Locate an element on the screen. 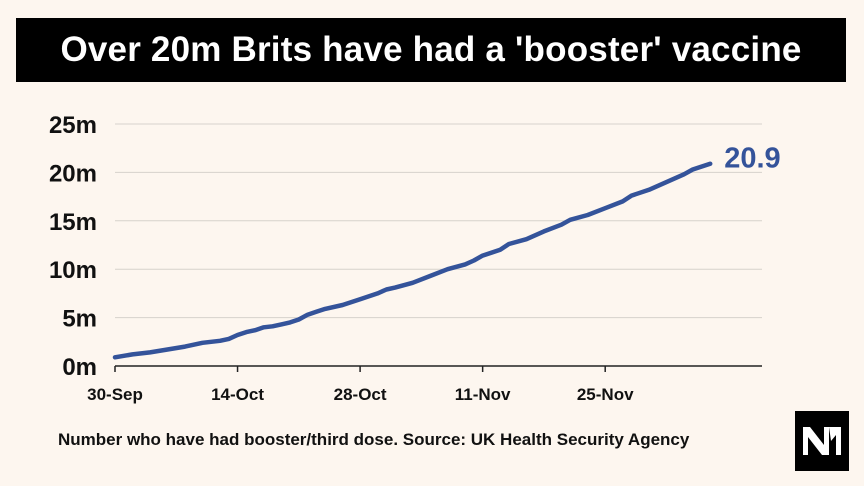  x-tick-label: 25-Nov is located at coordinates (605, 394).